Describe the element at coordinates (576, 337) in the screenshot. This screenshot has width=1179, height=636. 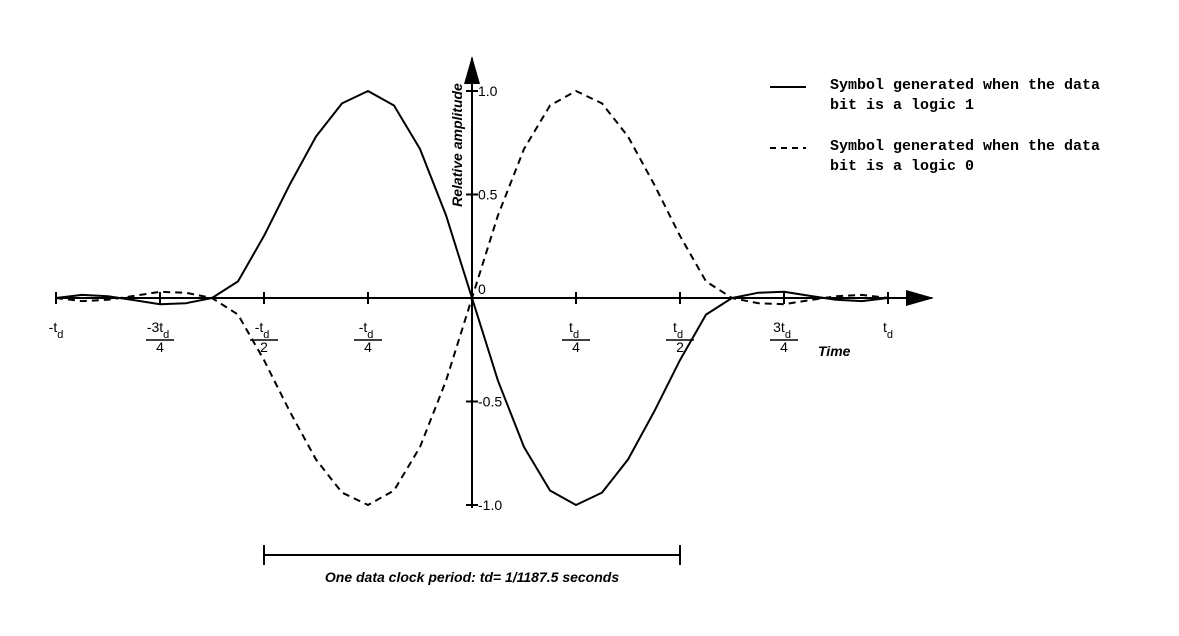
I see `x-tick-label: td/4` at that location.